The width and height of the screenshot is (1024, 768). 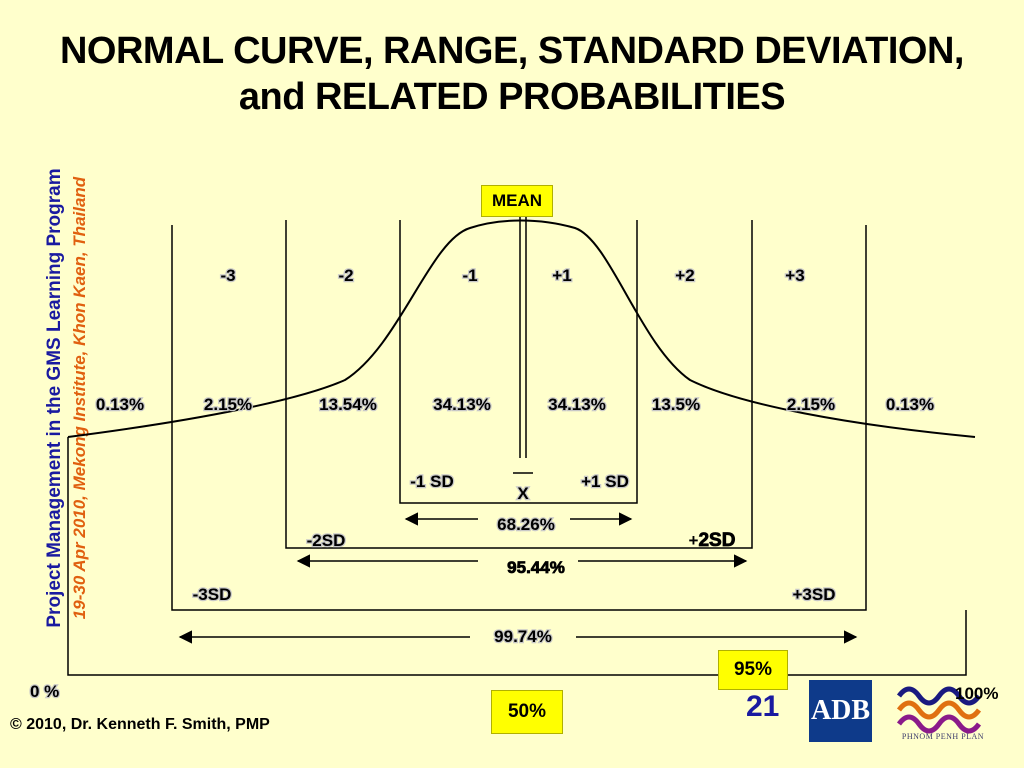 What do you see at coordinates (605, 481) in the screenshot?
I see `sd1-right-label: +1 SD` at bounding box center [605, 481].